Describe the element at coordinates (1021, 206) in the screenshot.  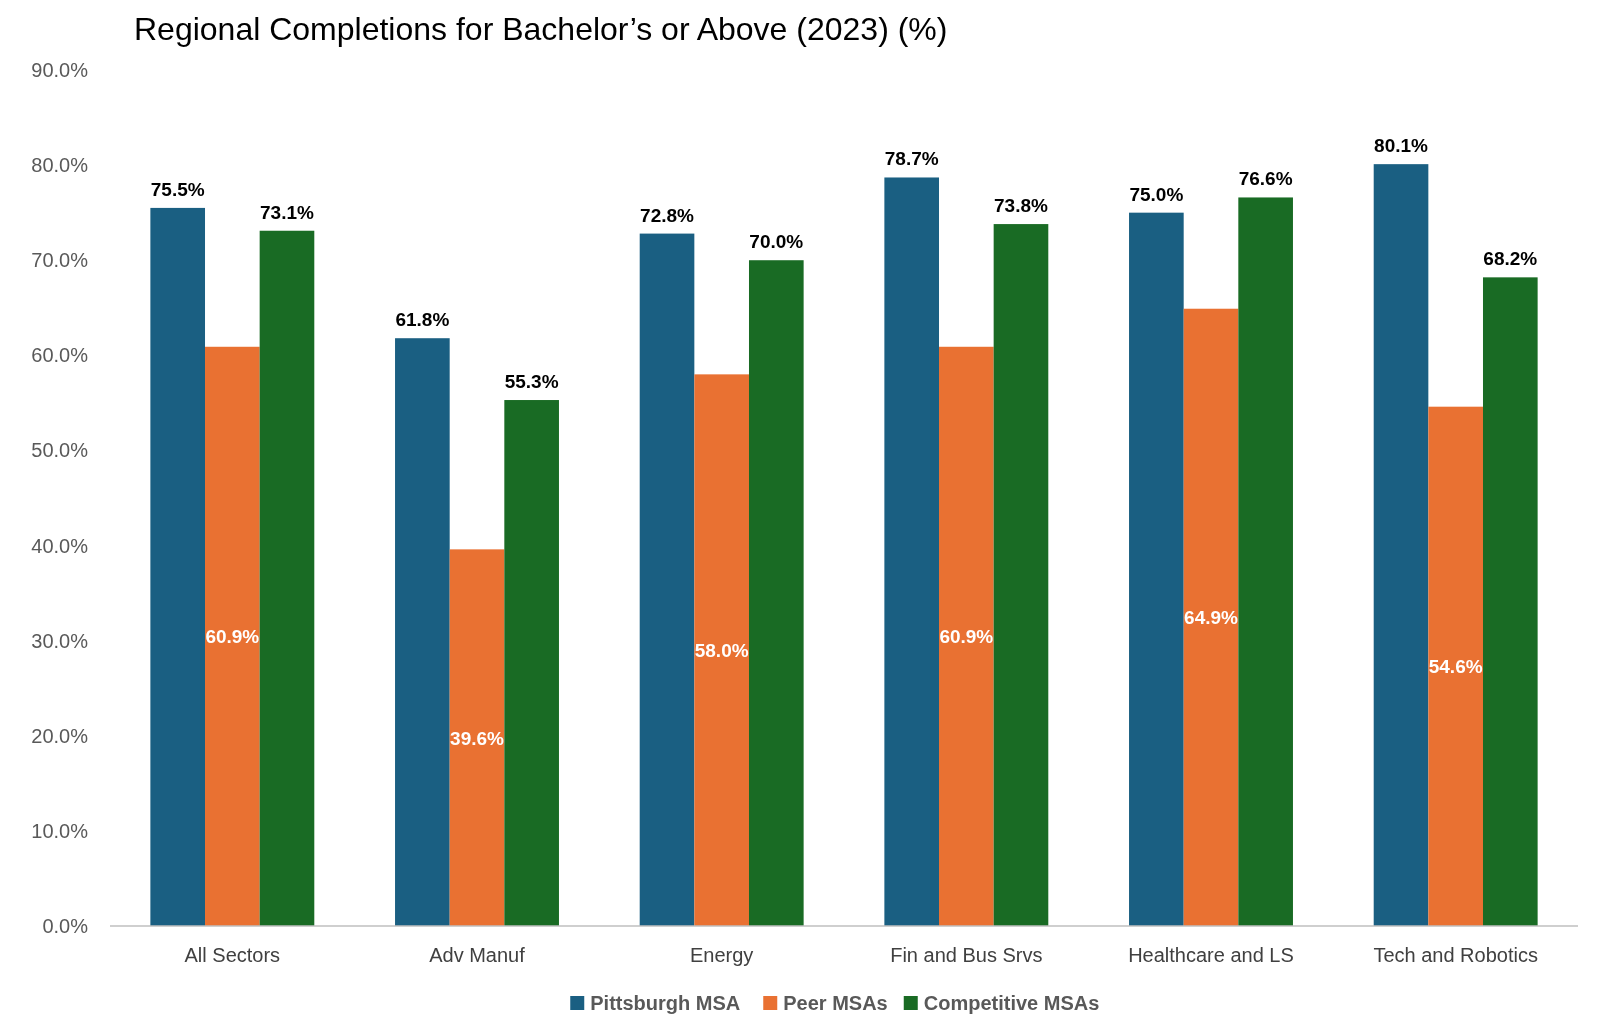
I see `data-label: 73.8%` at that location.